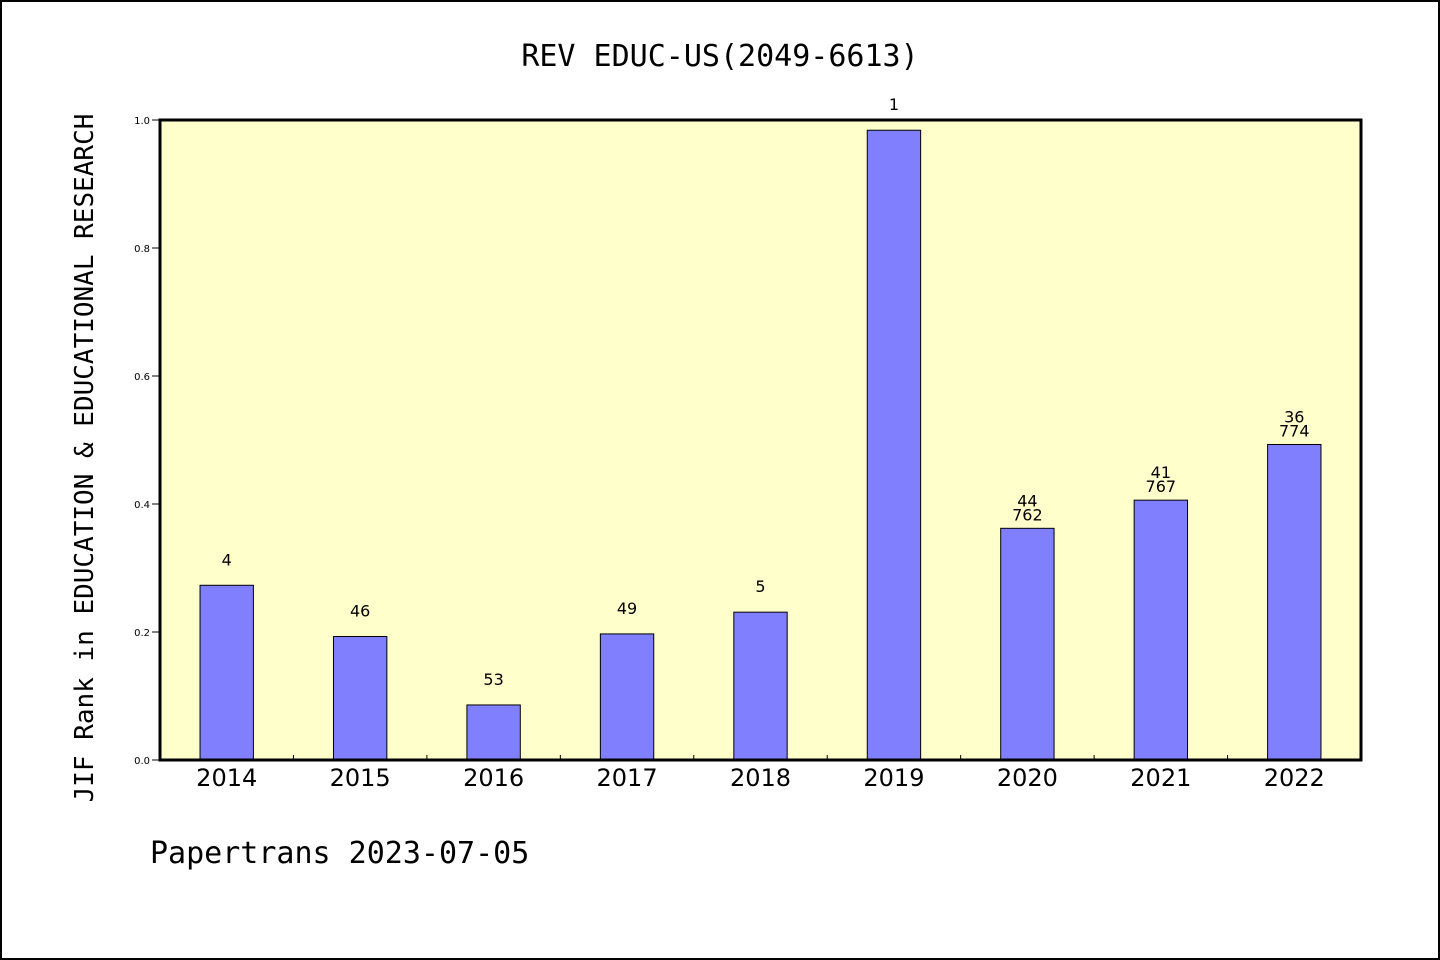 The width and height of the screenshot is (1440, 960). Describe the element at coordinates (1161, 486) in the screenshot. I see `data-label-2021-2: 767` at that location.